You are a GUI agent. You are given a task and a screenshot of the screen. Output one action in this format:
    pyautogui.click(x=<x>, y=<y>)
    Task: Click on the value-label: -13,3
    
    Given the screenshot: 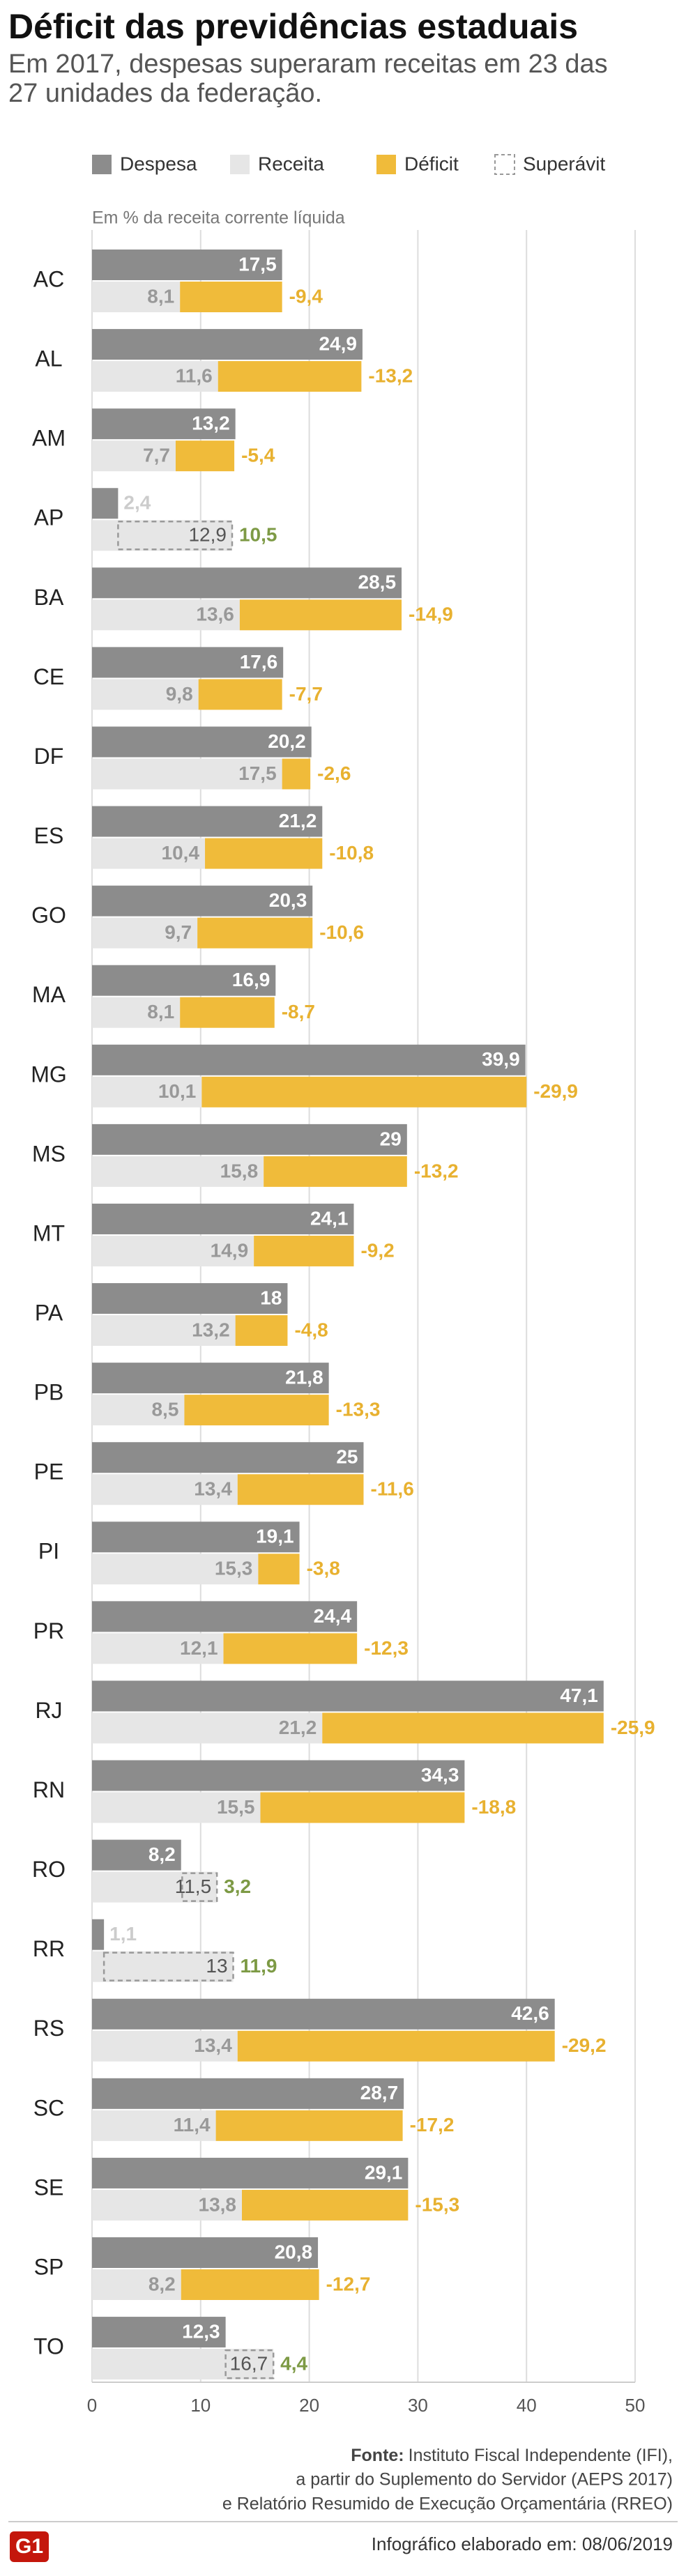 What is the action you would take?
    pyautogui.click(x=358, y=1409)
    